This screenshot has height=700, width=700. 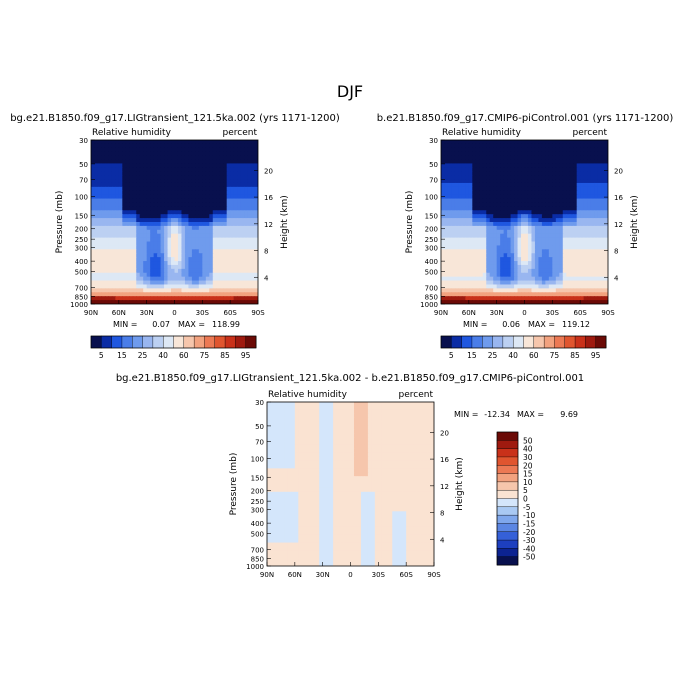 I want to click on colorbar-label: 25, so click(x=493, y=355).